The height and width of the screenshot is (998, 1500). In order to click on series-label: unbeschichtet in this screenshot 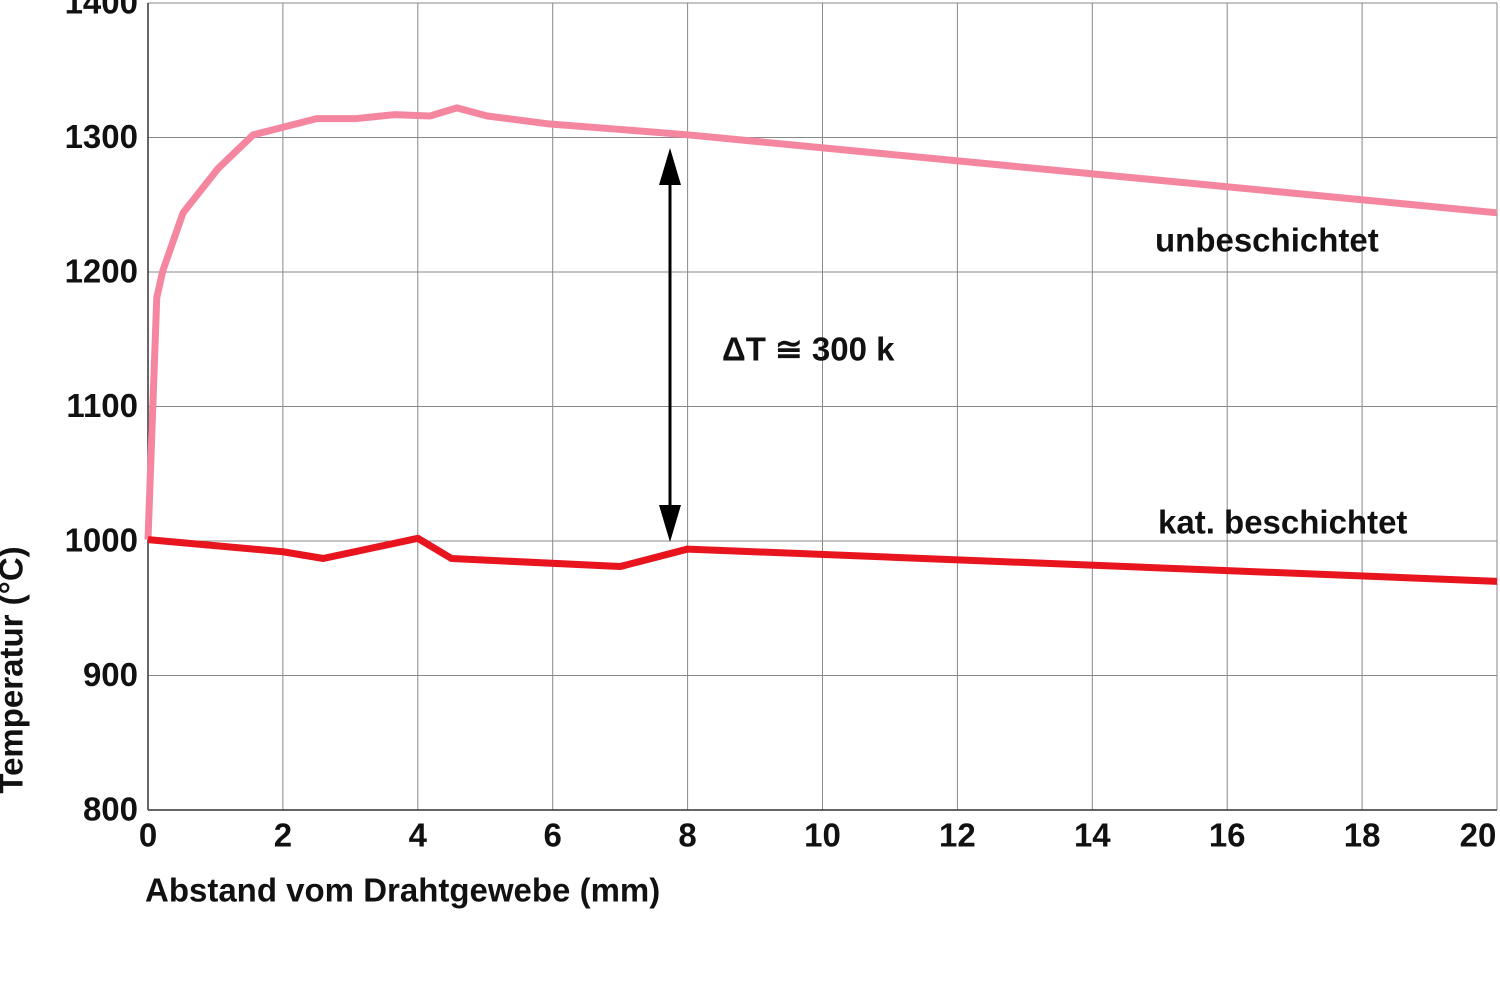, I will do `click(1267, 240)`.